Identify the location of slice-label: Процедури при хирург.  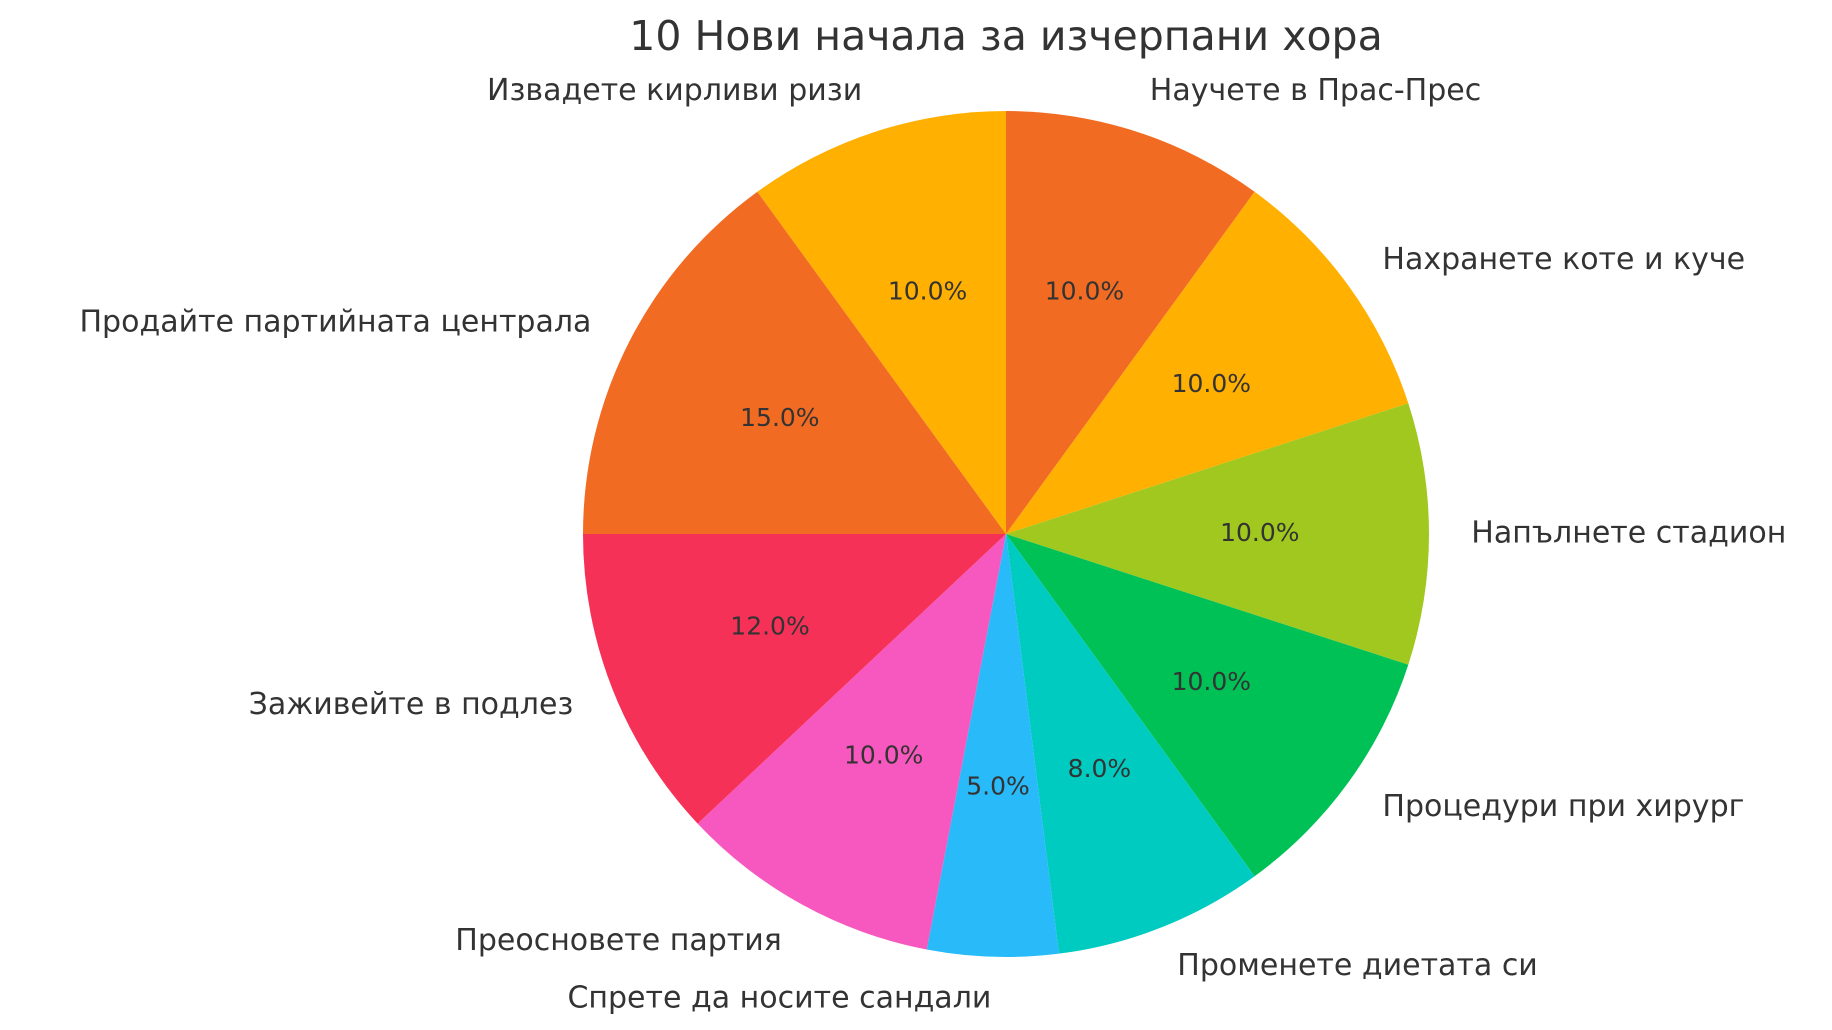
(1563, 806).